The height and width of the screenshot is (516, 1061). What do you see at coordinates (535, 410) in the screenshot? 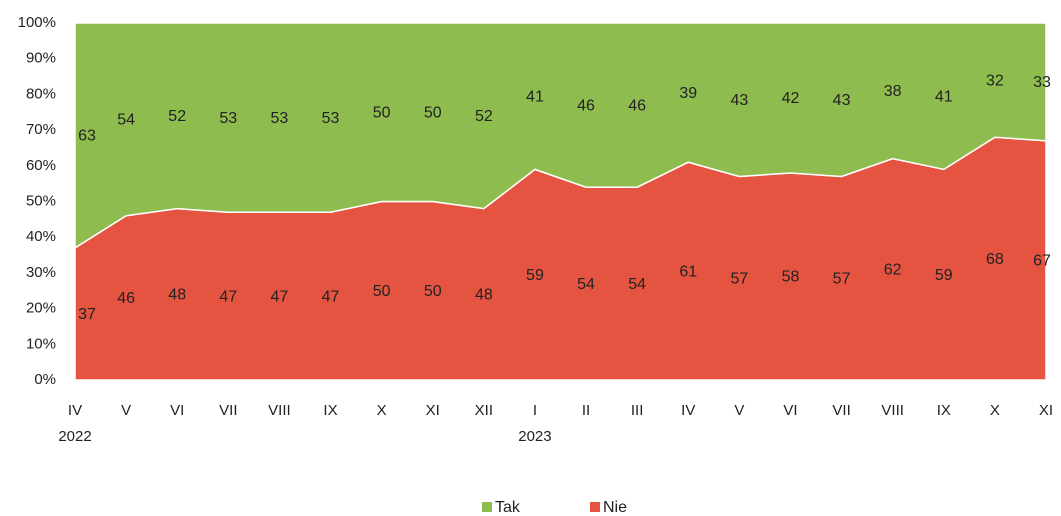
I see `x-tick-label: I` at bounding box center [535, 410].